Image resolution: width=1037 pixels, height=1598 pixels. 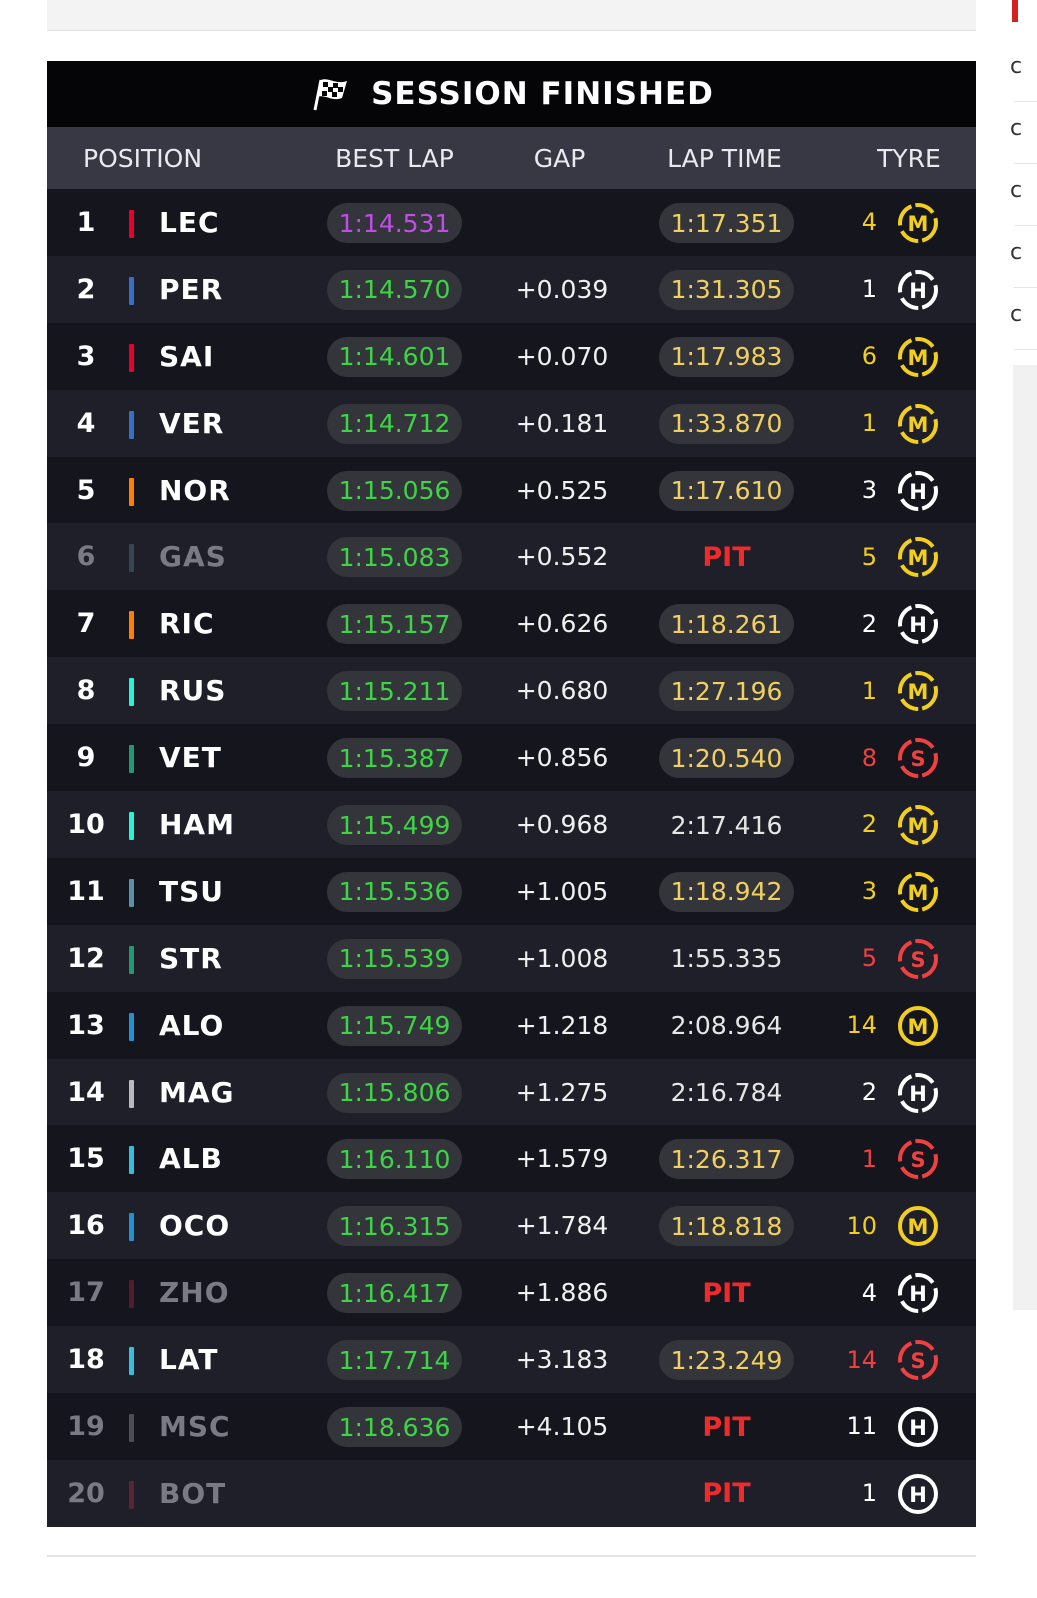 I want to click on best-lap-time: 1:15.499, so click(x=394, y=825).